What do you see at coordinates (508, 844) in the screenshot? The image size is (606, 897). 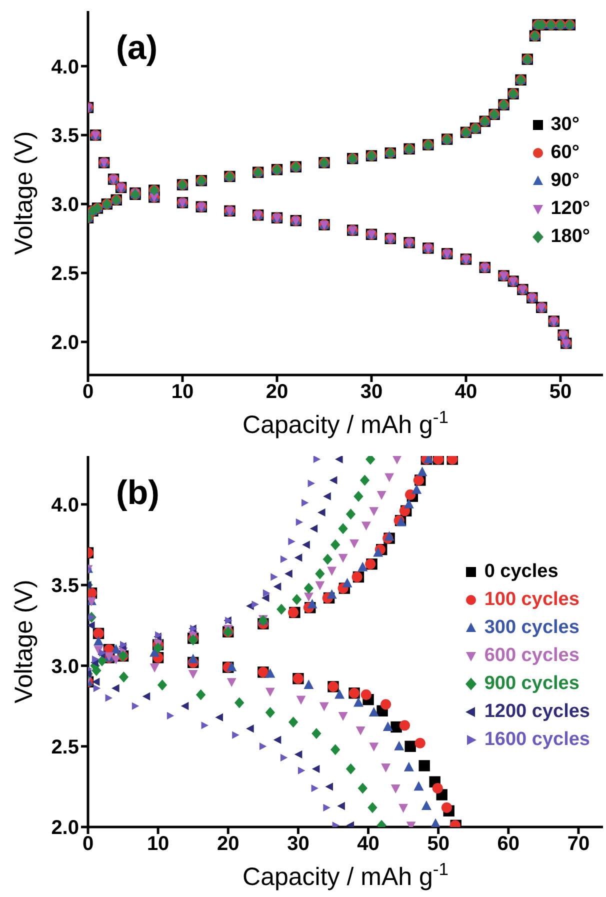 I see `x-tick-label: 60` at bounding box center [508, 844].